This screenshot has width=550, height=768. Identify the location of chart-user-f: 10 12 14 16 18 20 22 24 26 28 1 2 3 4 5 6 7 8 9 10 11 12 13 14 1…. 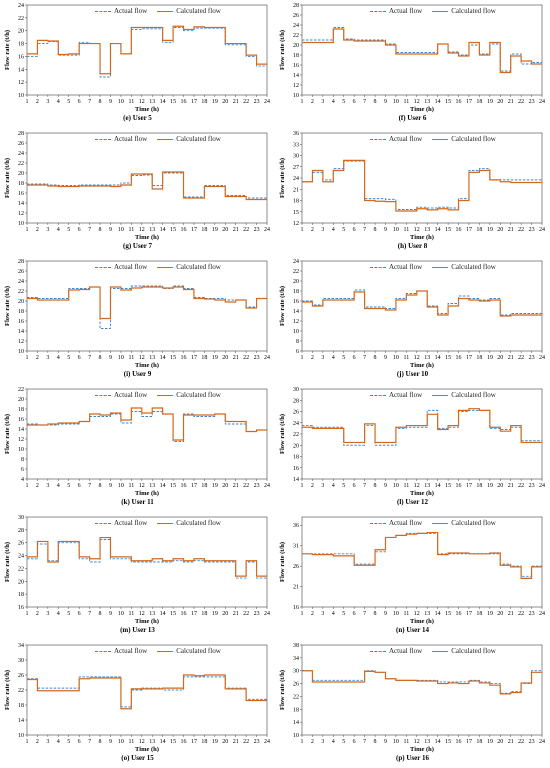
(412, 64).